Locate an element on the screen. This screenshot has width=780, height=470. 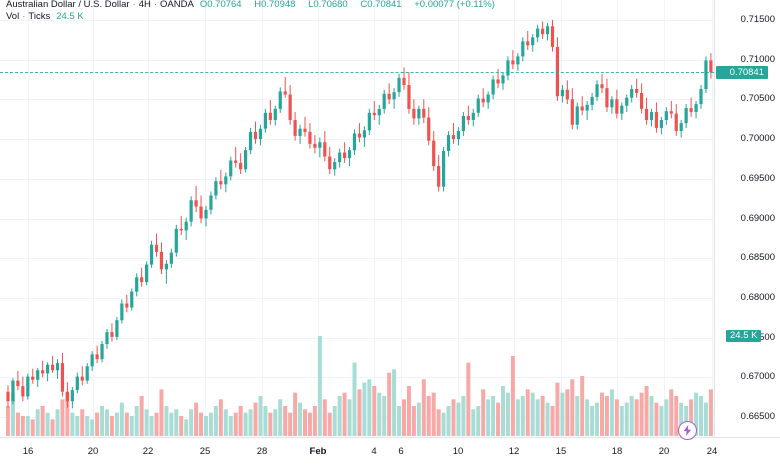
price-axis-tick: 0.69000 is located at coordinates (757, 218).